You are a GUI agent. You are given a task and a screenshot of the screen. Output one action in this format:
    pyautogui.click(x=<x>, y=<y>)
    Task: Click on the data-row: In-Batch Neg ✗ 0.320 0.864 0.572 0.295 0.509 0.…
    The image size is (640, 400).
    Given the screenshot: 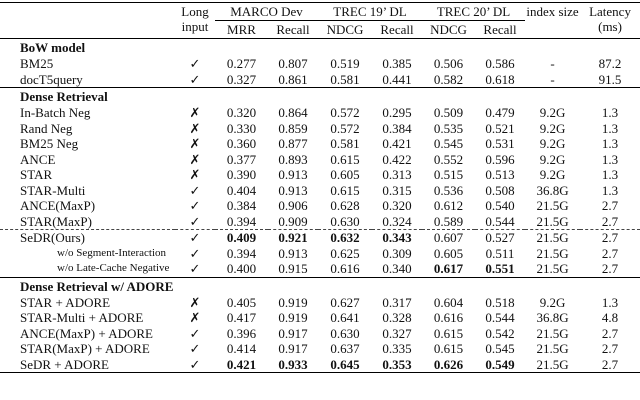 What is the action you would take?
    pyautogui.click(x=320, y=113)
    